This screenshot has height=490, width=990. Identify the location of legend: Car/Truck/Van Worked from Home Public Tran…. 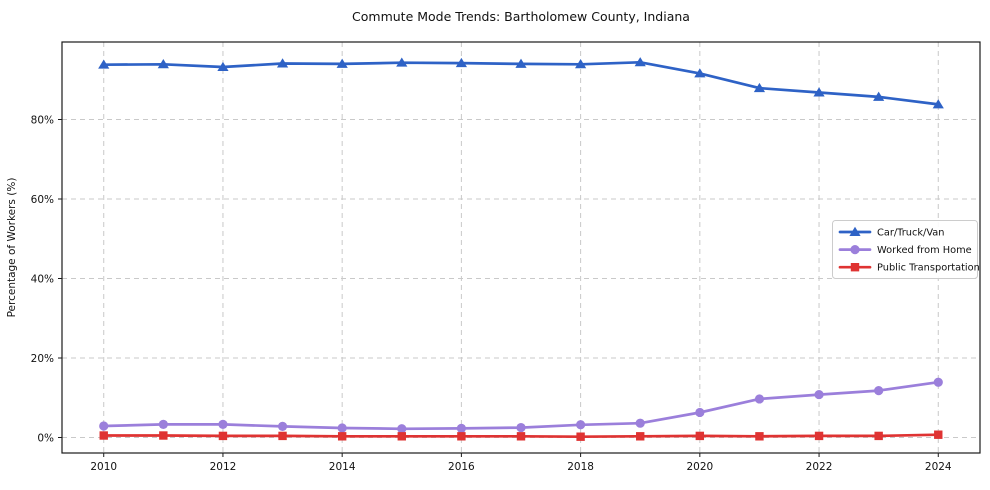
(906, 249).